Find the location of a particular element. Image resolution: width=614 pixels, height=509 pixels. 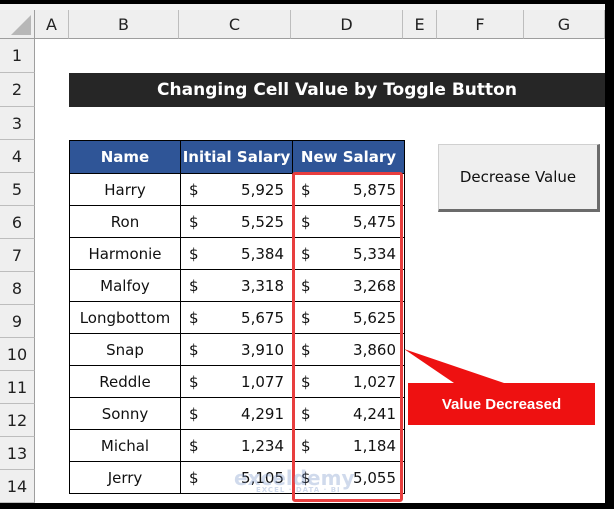

new-salary-cell: $5,475 is located at coordinates (348, 221).